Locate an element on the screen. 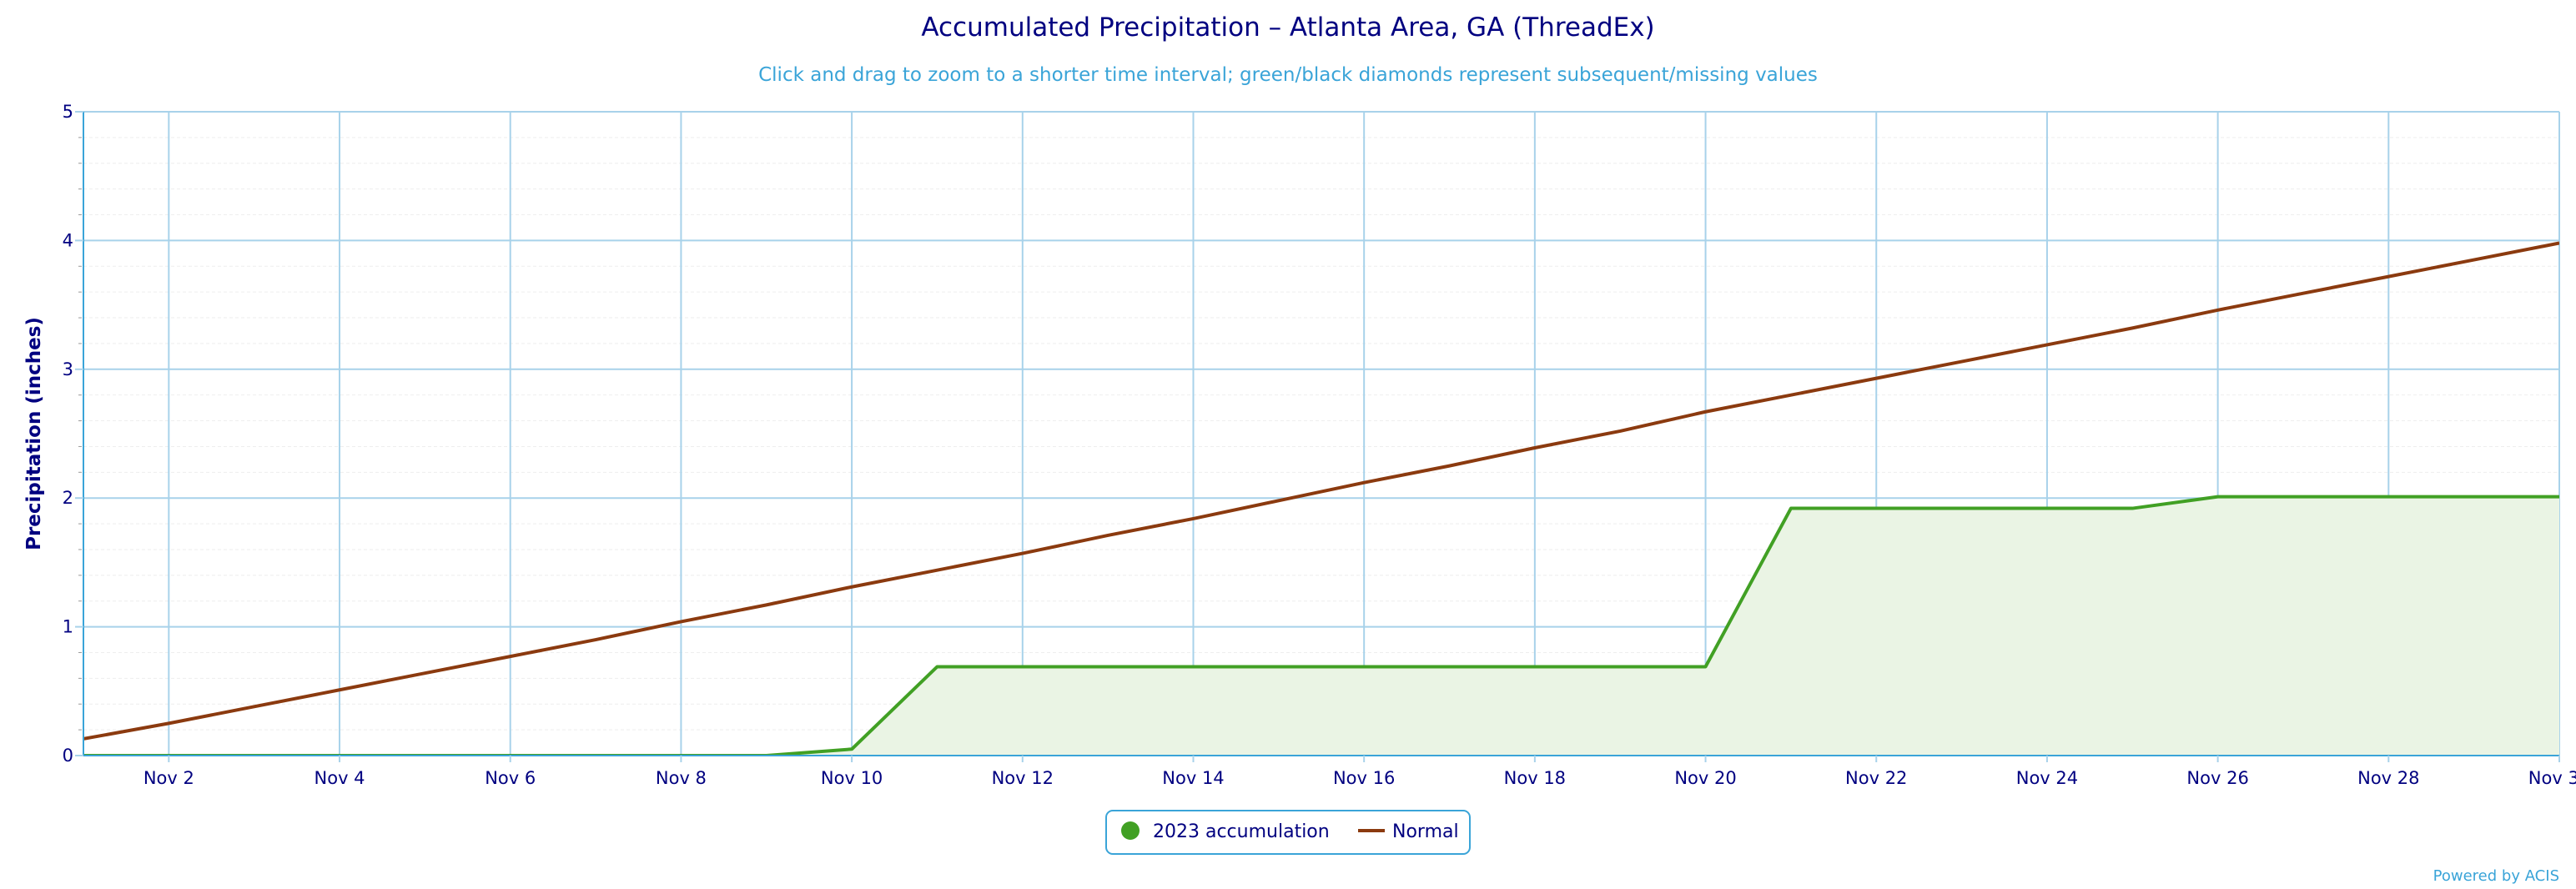  legend-item-2023-accumulation: 2023 accumulation is located at coordinates (1225, 831).